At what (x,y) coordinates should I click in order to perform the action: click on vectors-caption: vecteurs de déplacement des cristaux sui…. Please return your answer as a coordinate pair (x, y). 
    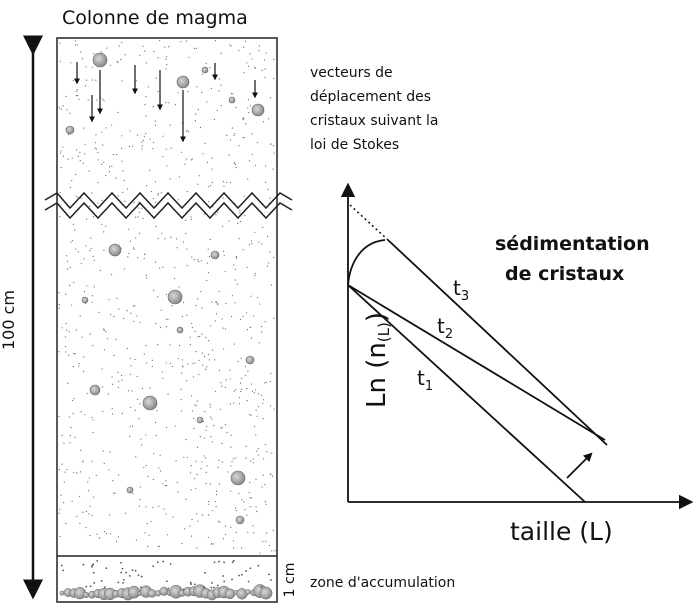
    Looking at the image, I should click on (374, 109).